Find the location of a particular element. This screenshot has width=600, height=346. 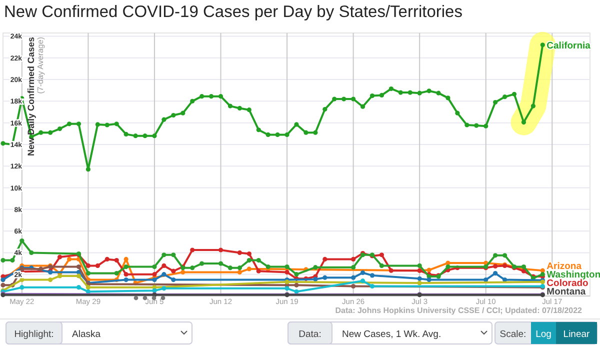

text: Linear is located at coordinates (576, 334).